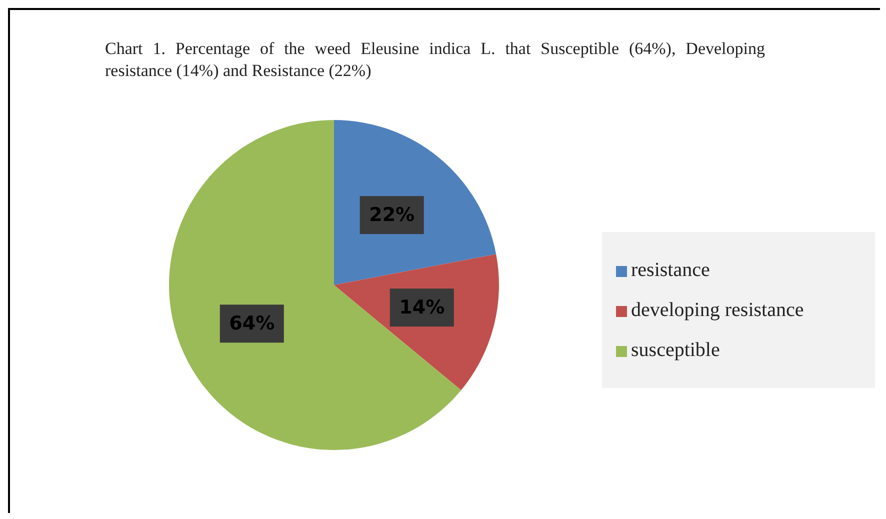  What do you see at coordinates (392, 215) in the screenshot?
I see `data-label: 22%` at bounding box center [392, 215].